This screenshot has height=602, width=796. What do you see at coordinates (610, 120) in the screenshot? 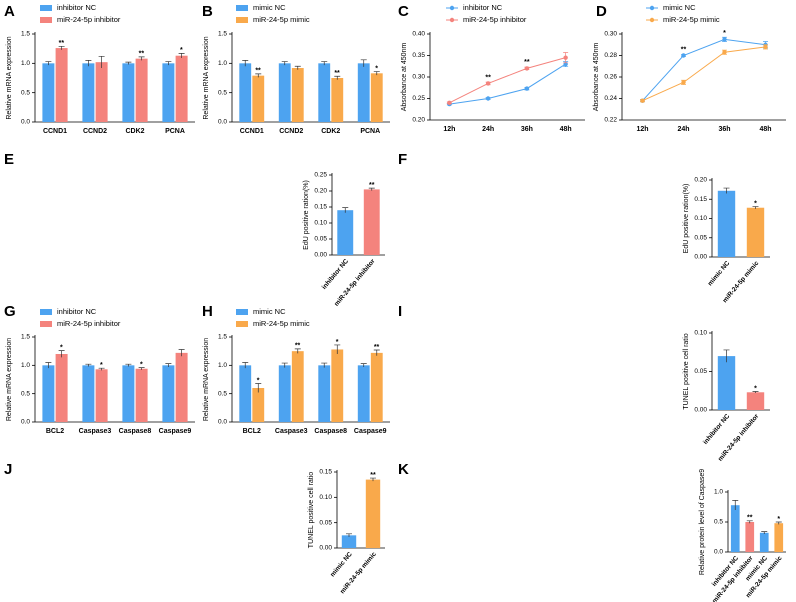
I see `y-tick-label: 0.22` at bounding box center [610, 120].